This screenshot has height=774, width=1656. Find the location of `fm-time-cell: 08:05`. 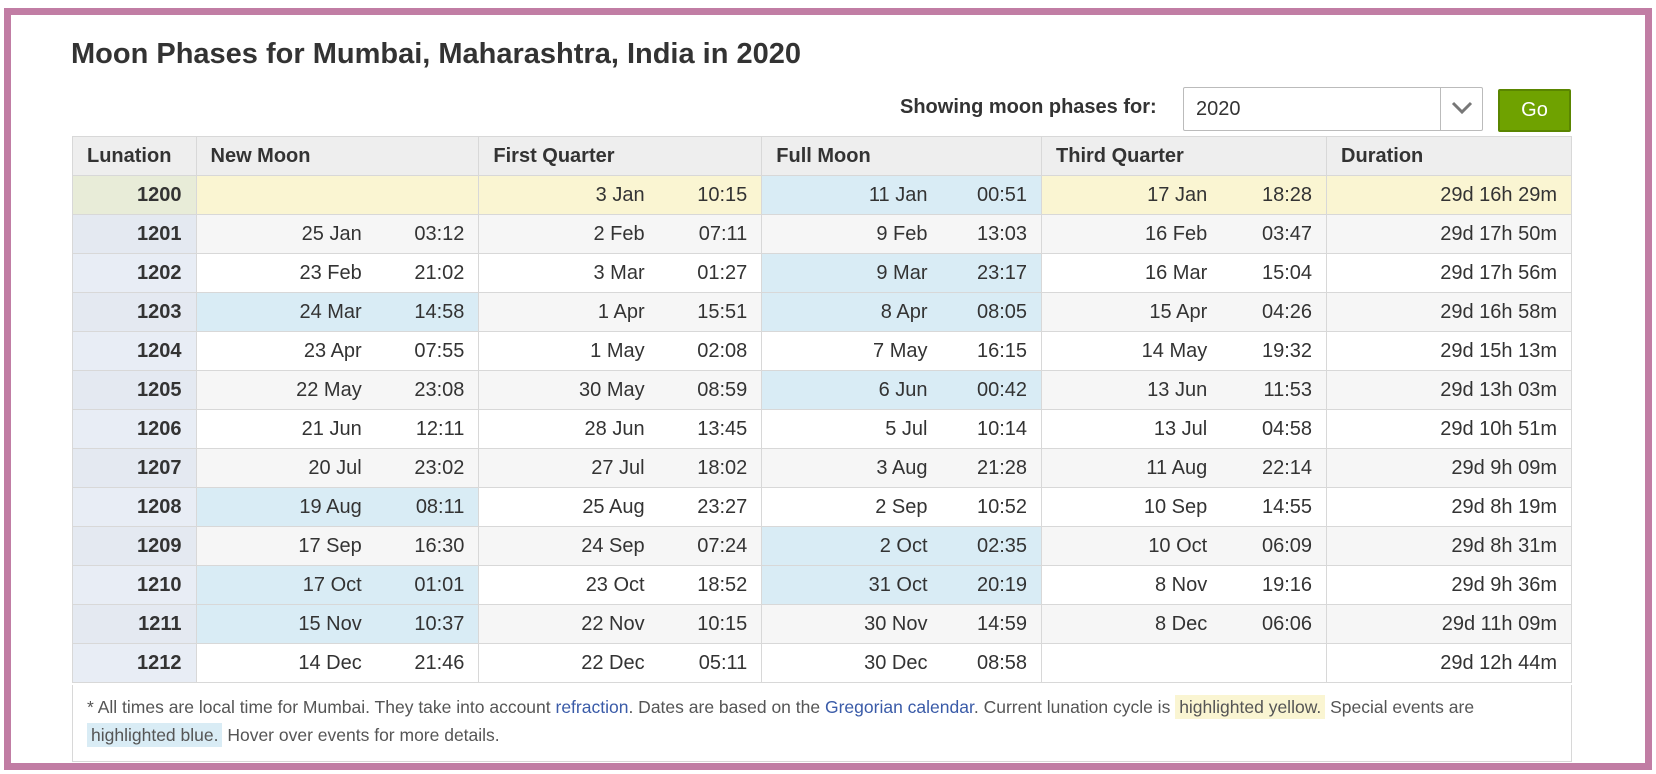

fm-time-cell: 08:05 is located at coordinates (985, 312).